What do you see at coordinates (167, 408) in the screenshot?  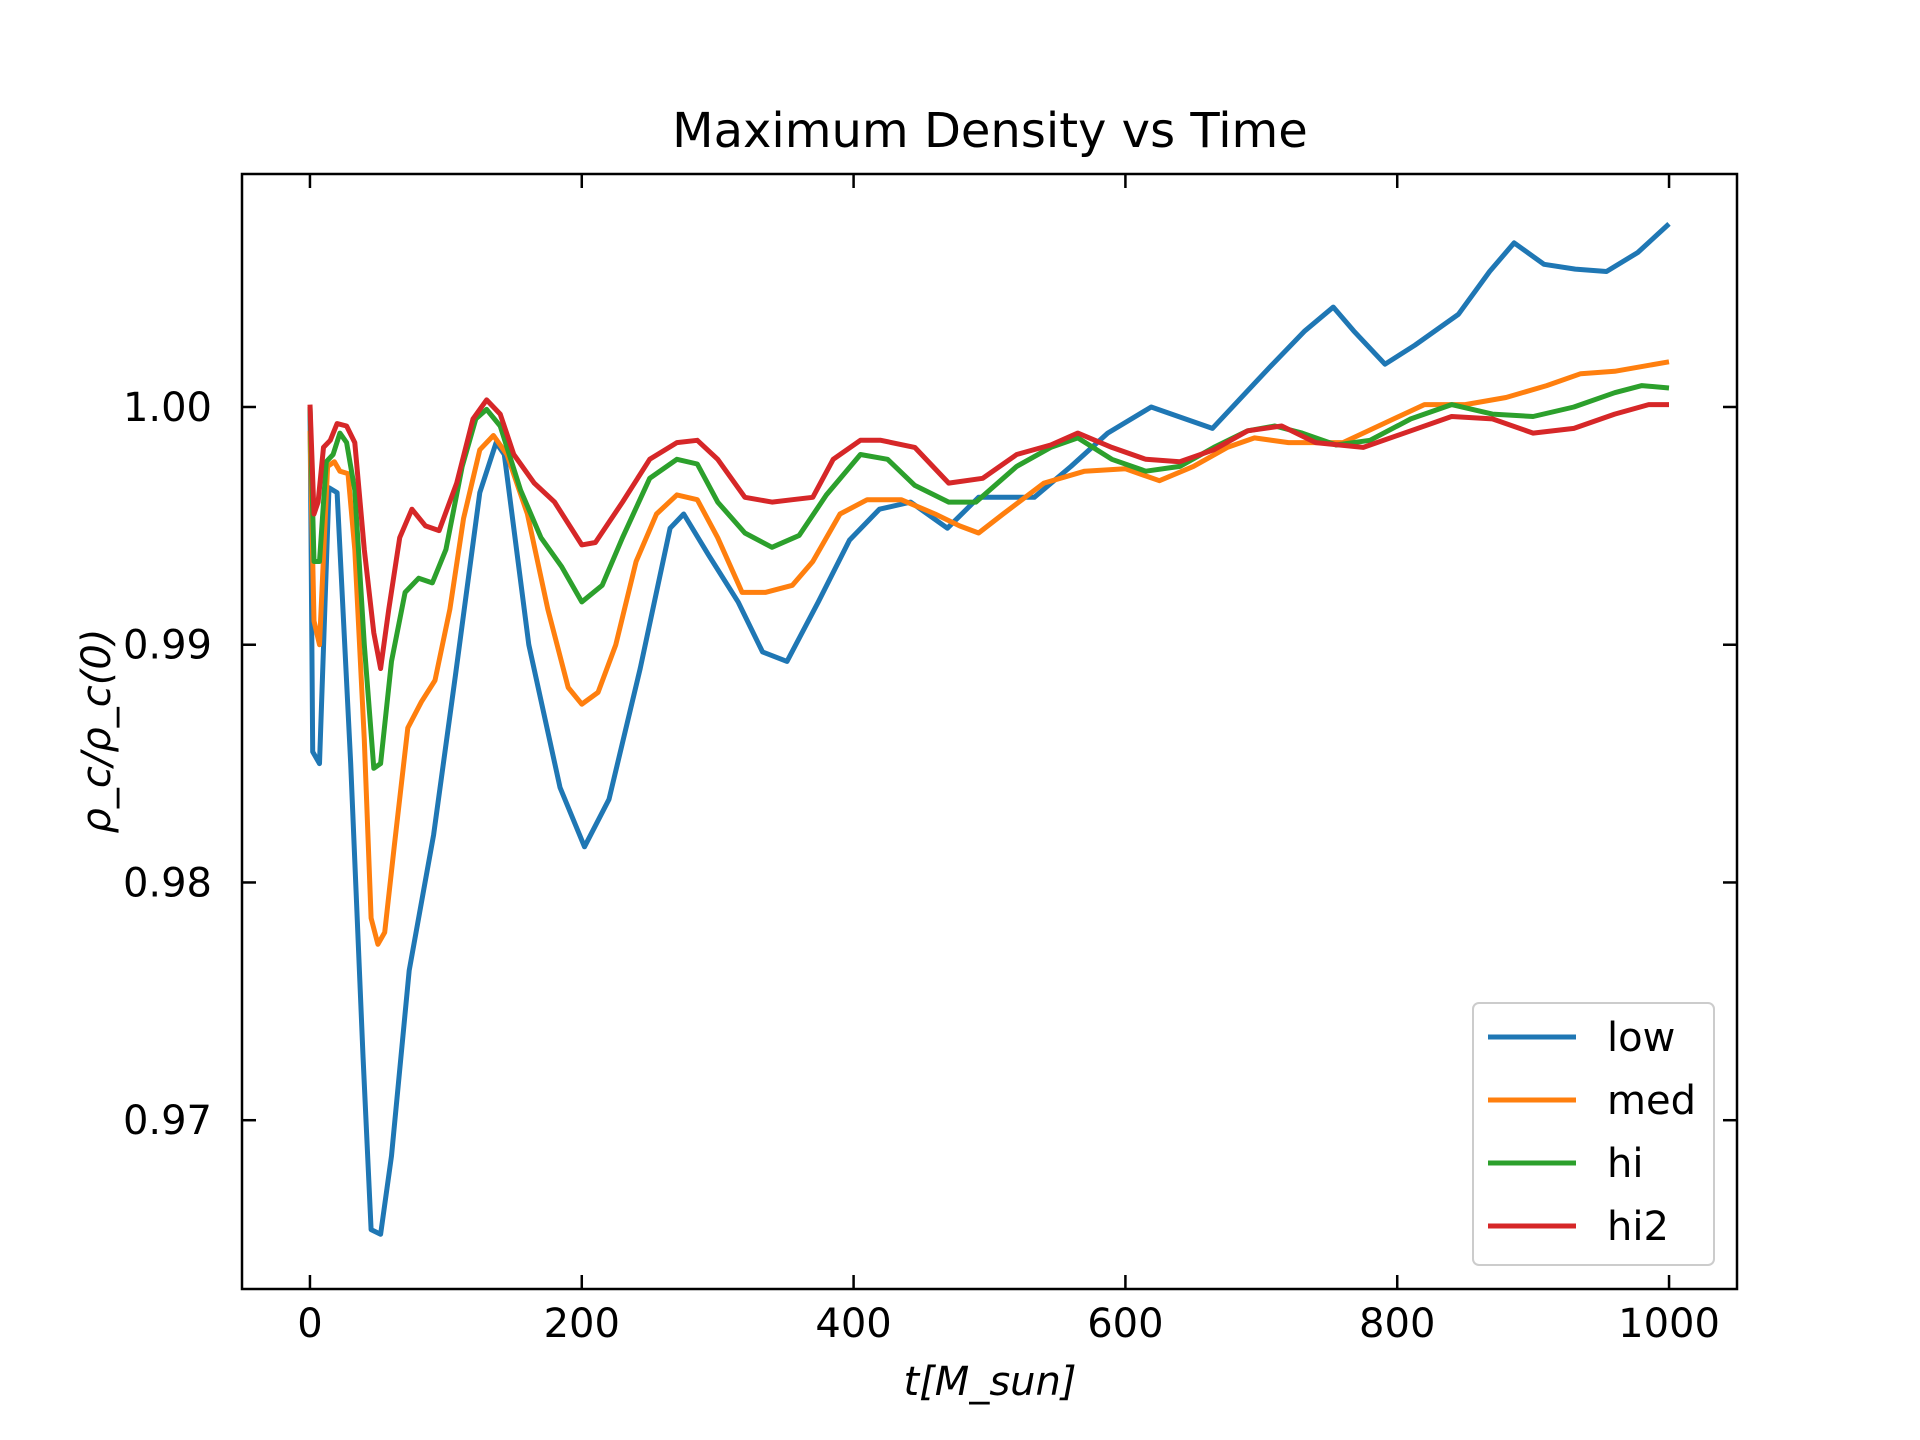 I see `y-tick-label: 1.00` at bounding box center [167, 408].